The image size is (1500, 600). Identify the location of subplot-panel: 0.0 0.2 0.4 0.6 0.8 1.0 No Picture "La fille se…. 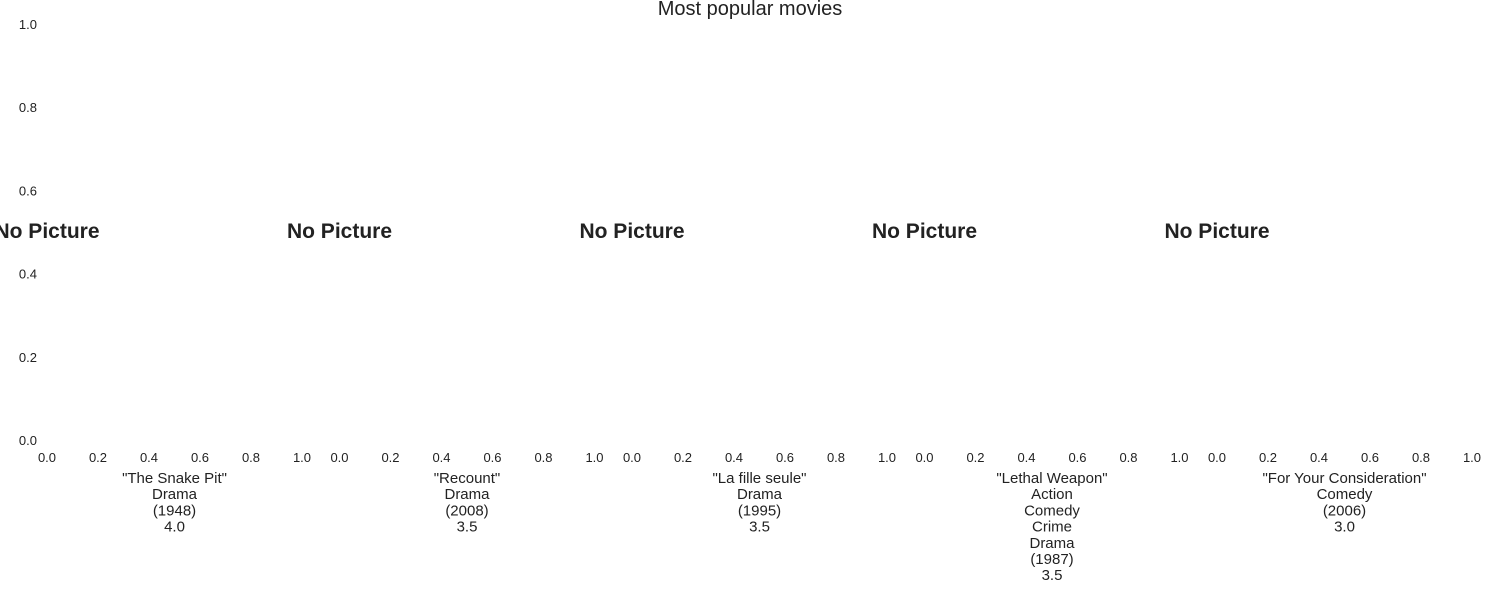
(737, 378).